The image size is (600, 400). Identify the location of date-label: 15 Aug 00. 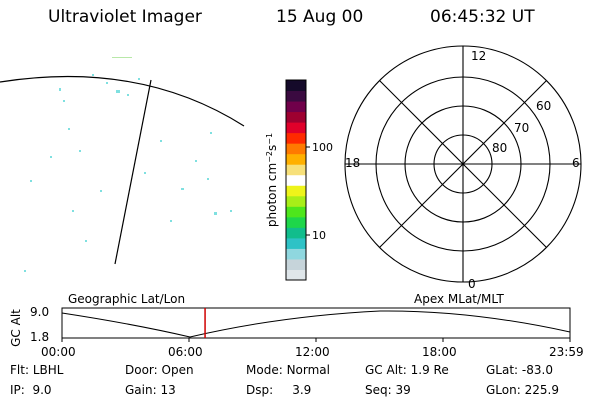
(320, 17).